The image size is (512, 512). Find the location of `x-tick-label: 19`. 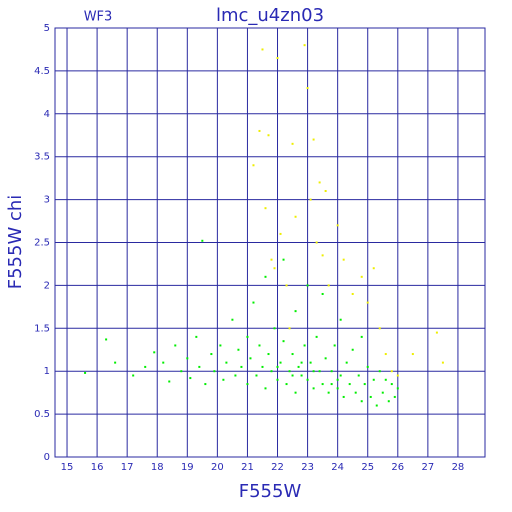

x-tick-label: 19 is located at coordinates (187, 467).